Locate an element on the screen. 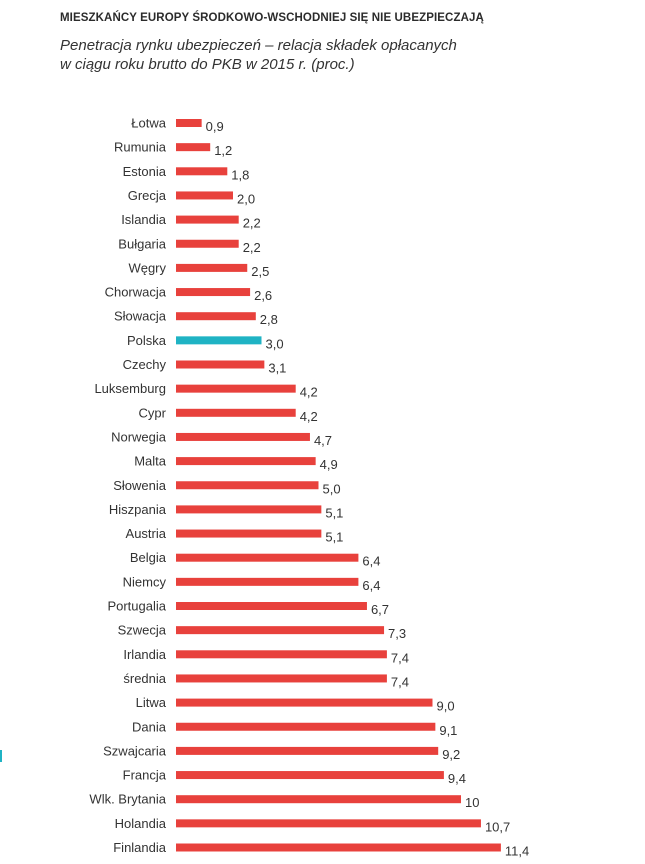 The width and height of the screenshot is (645, 864). category-label: Hiszpania is located at coordinates (138, 509).